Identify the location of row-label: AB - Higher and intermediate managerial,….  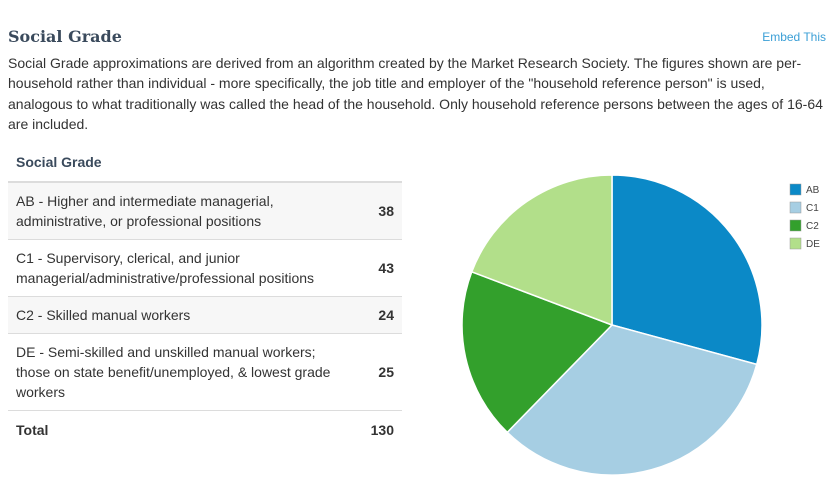
(177, 211).